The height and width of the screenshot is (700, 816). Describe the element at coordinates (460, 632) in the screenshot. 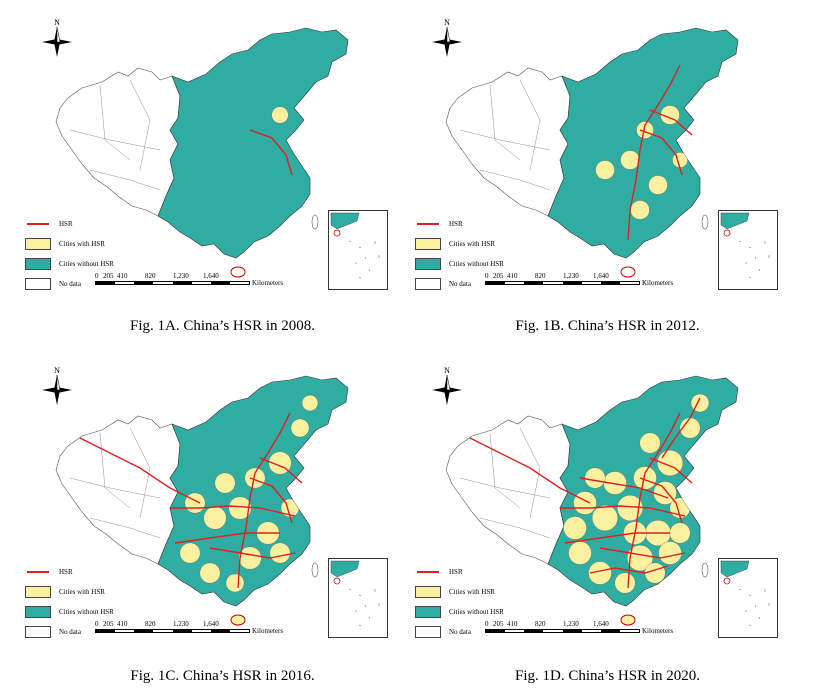

I see `legend-label: No data` at that location.